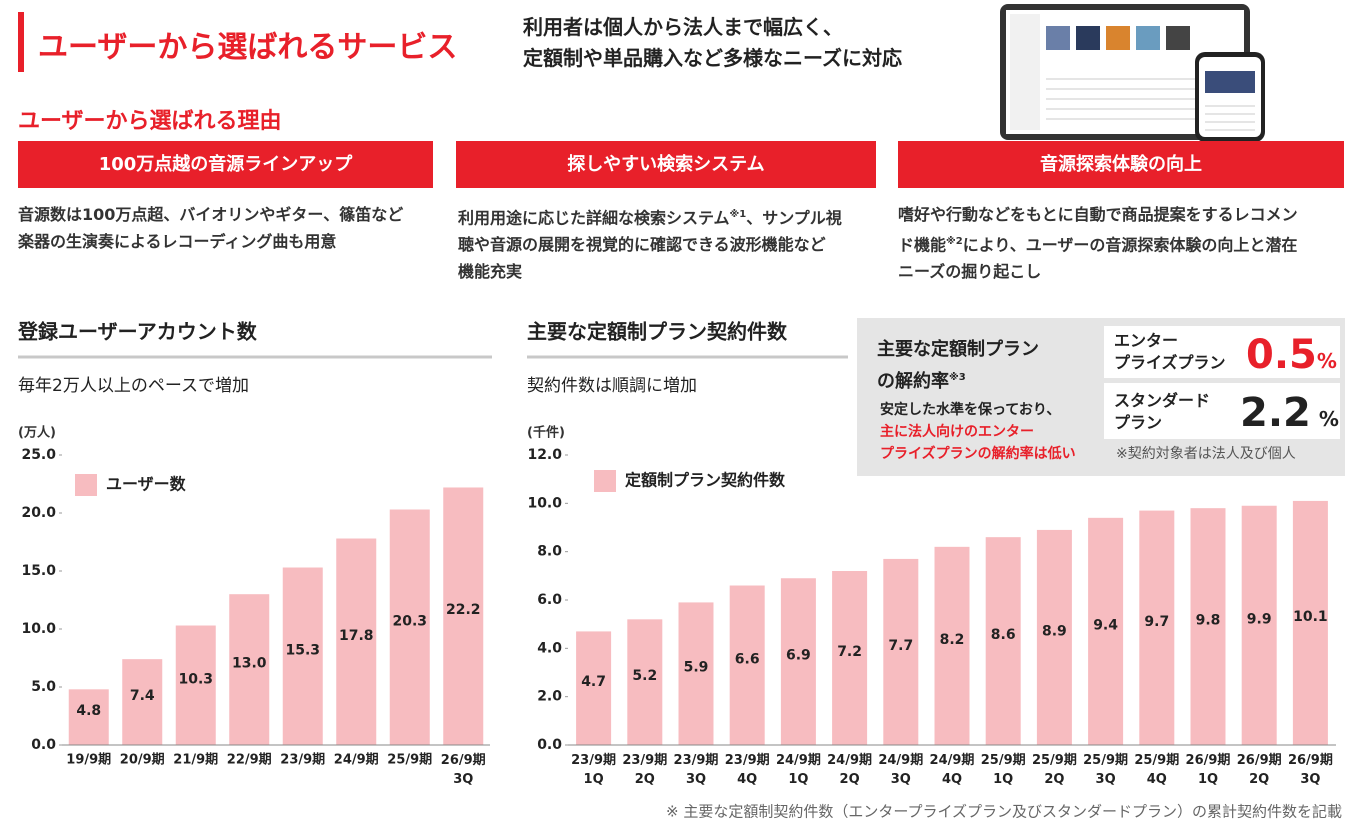 This screenshot has height=832, width=1355. I want to click on x-tick-label: 26/9期 2Q, so click(1259, 770).